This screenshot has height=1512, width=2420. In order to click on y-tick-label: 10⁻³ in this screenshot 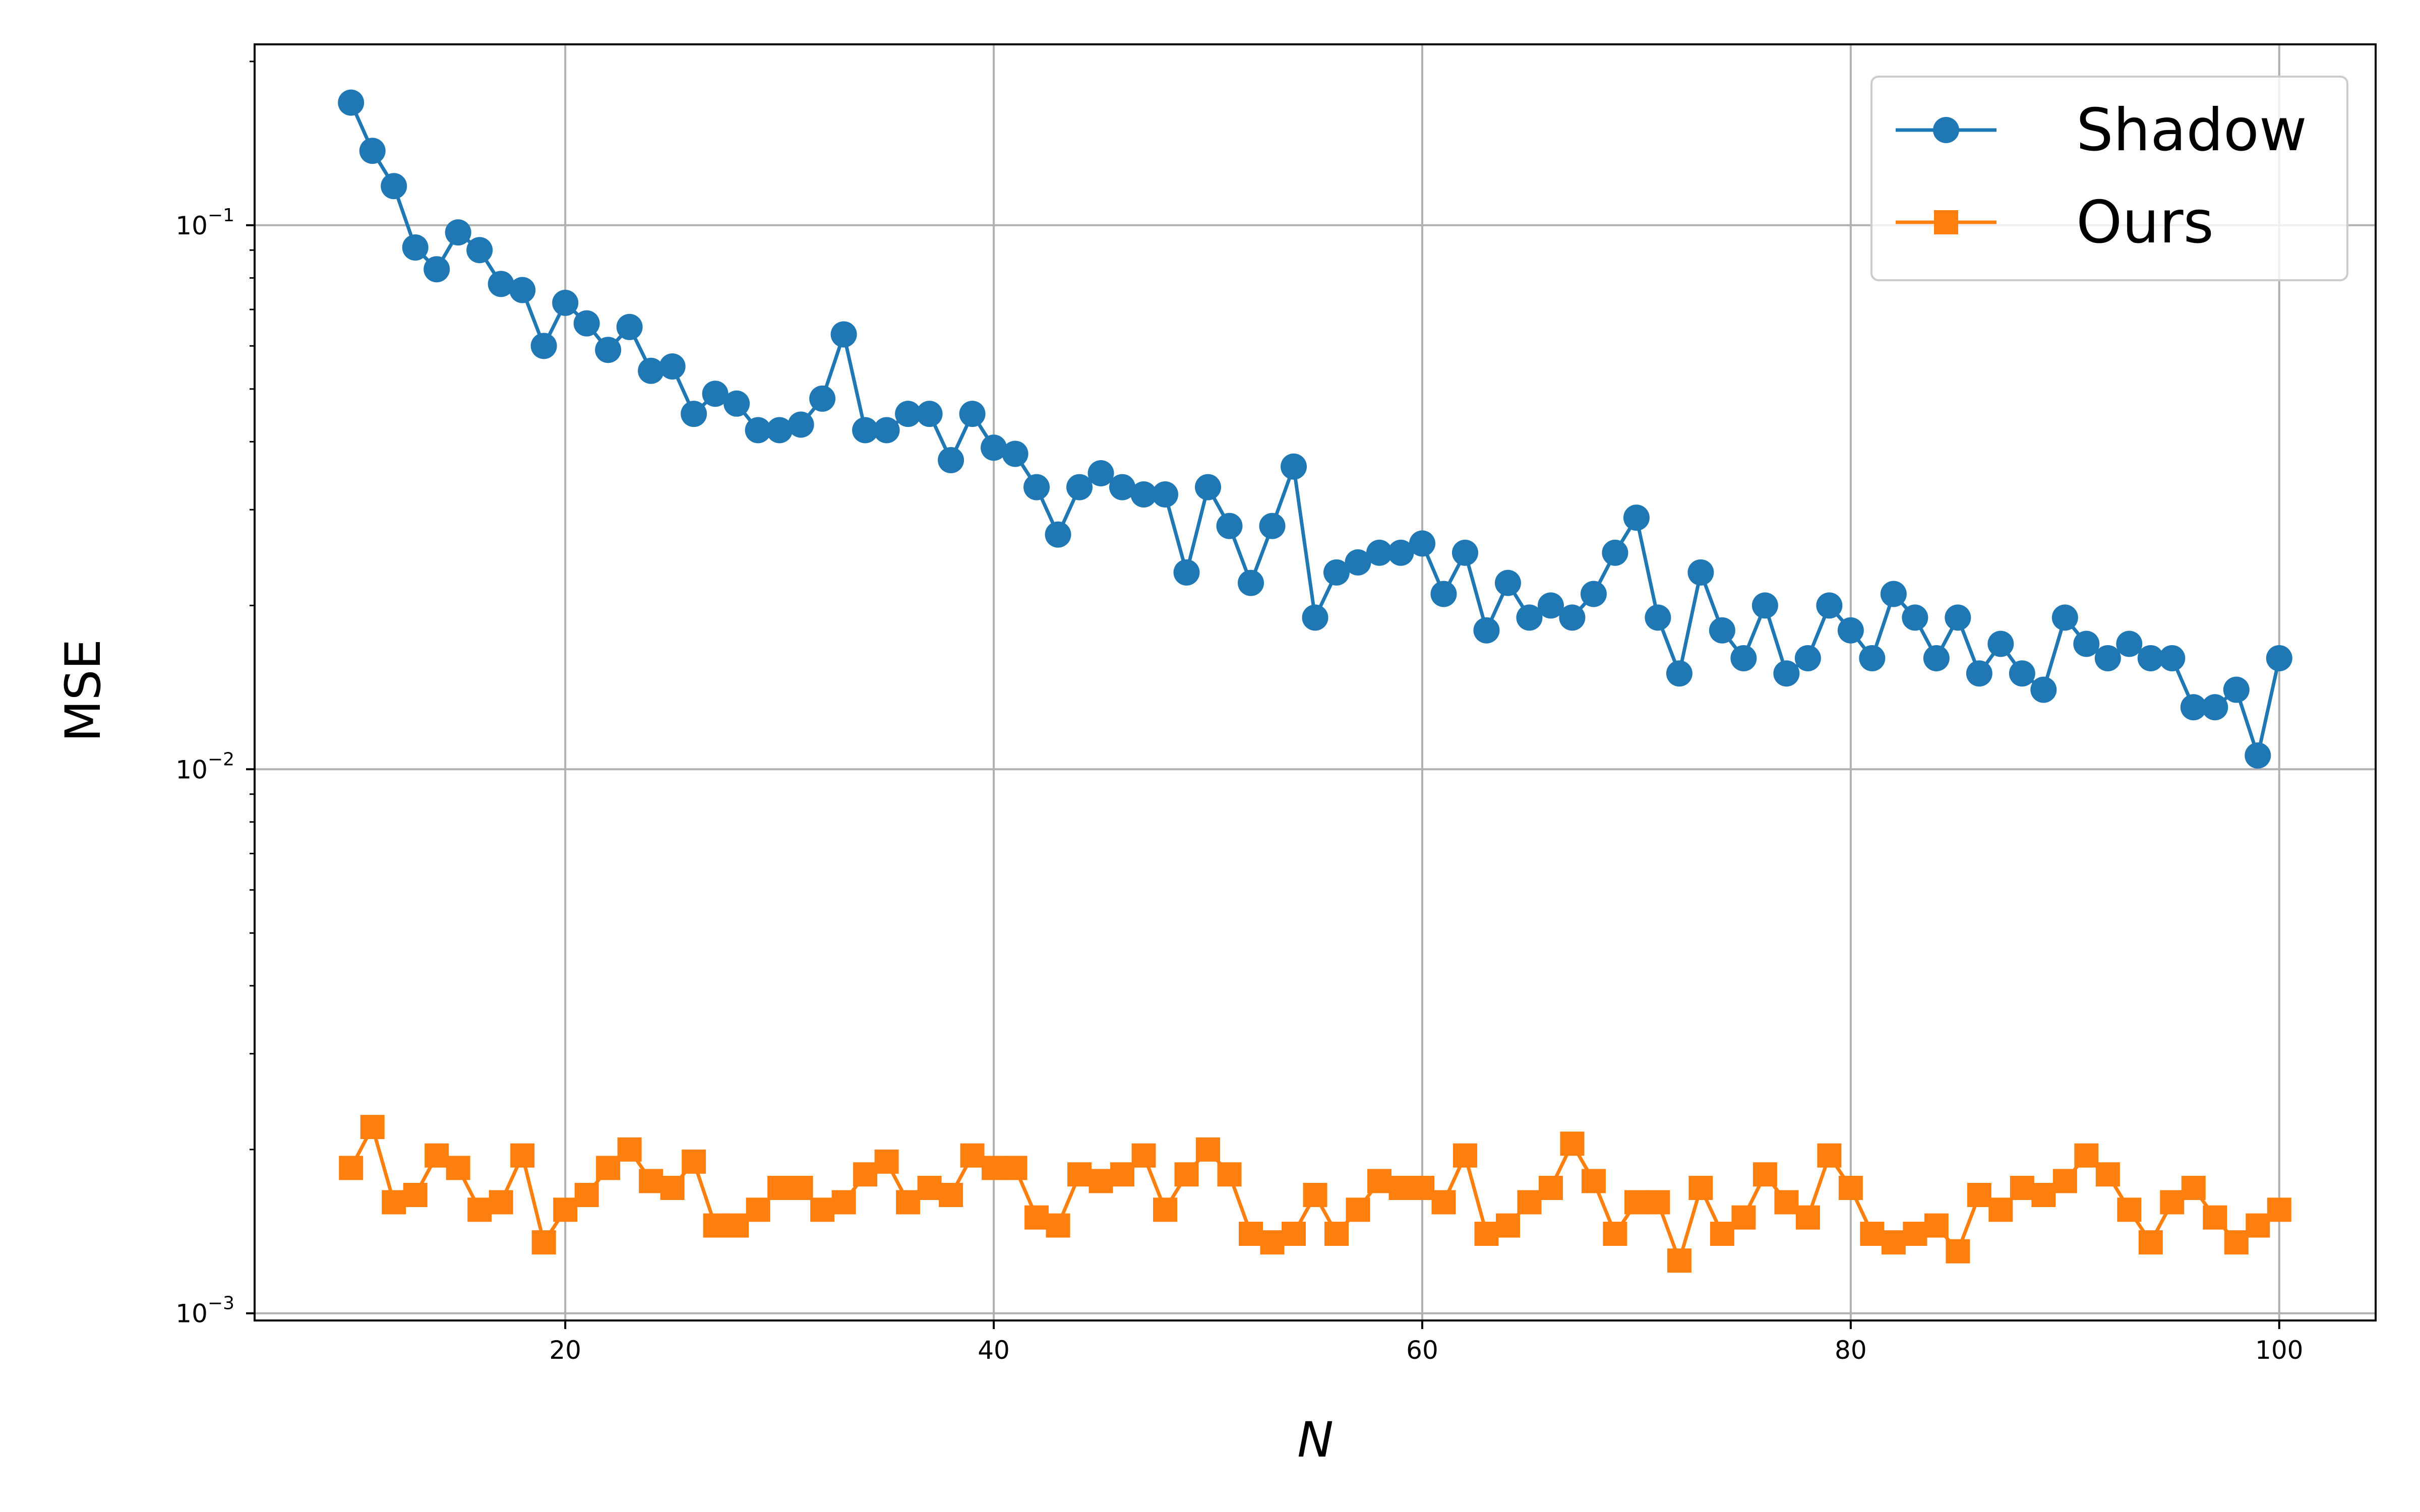, I will do `click(204, 1311)`.